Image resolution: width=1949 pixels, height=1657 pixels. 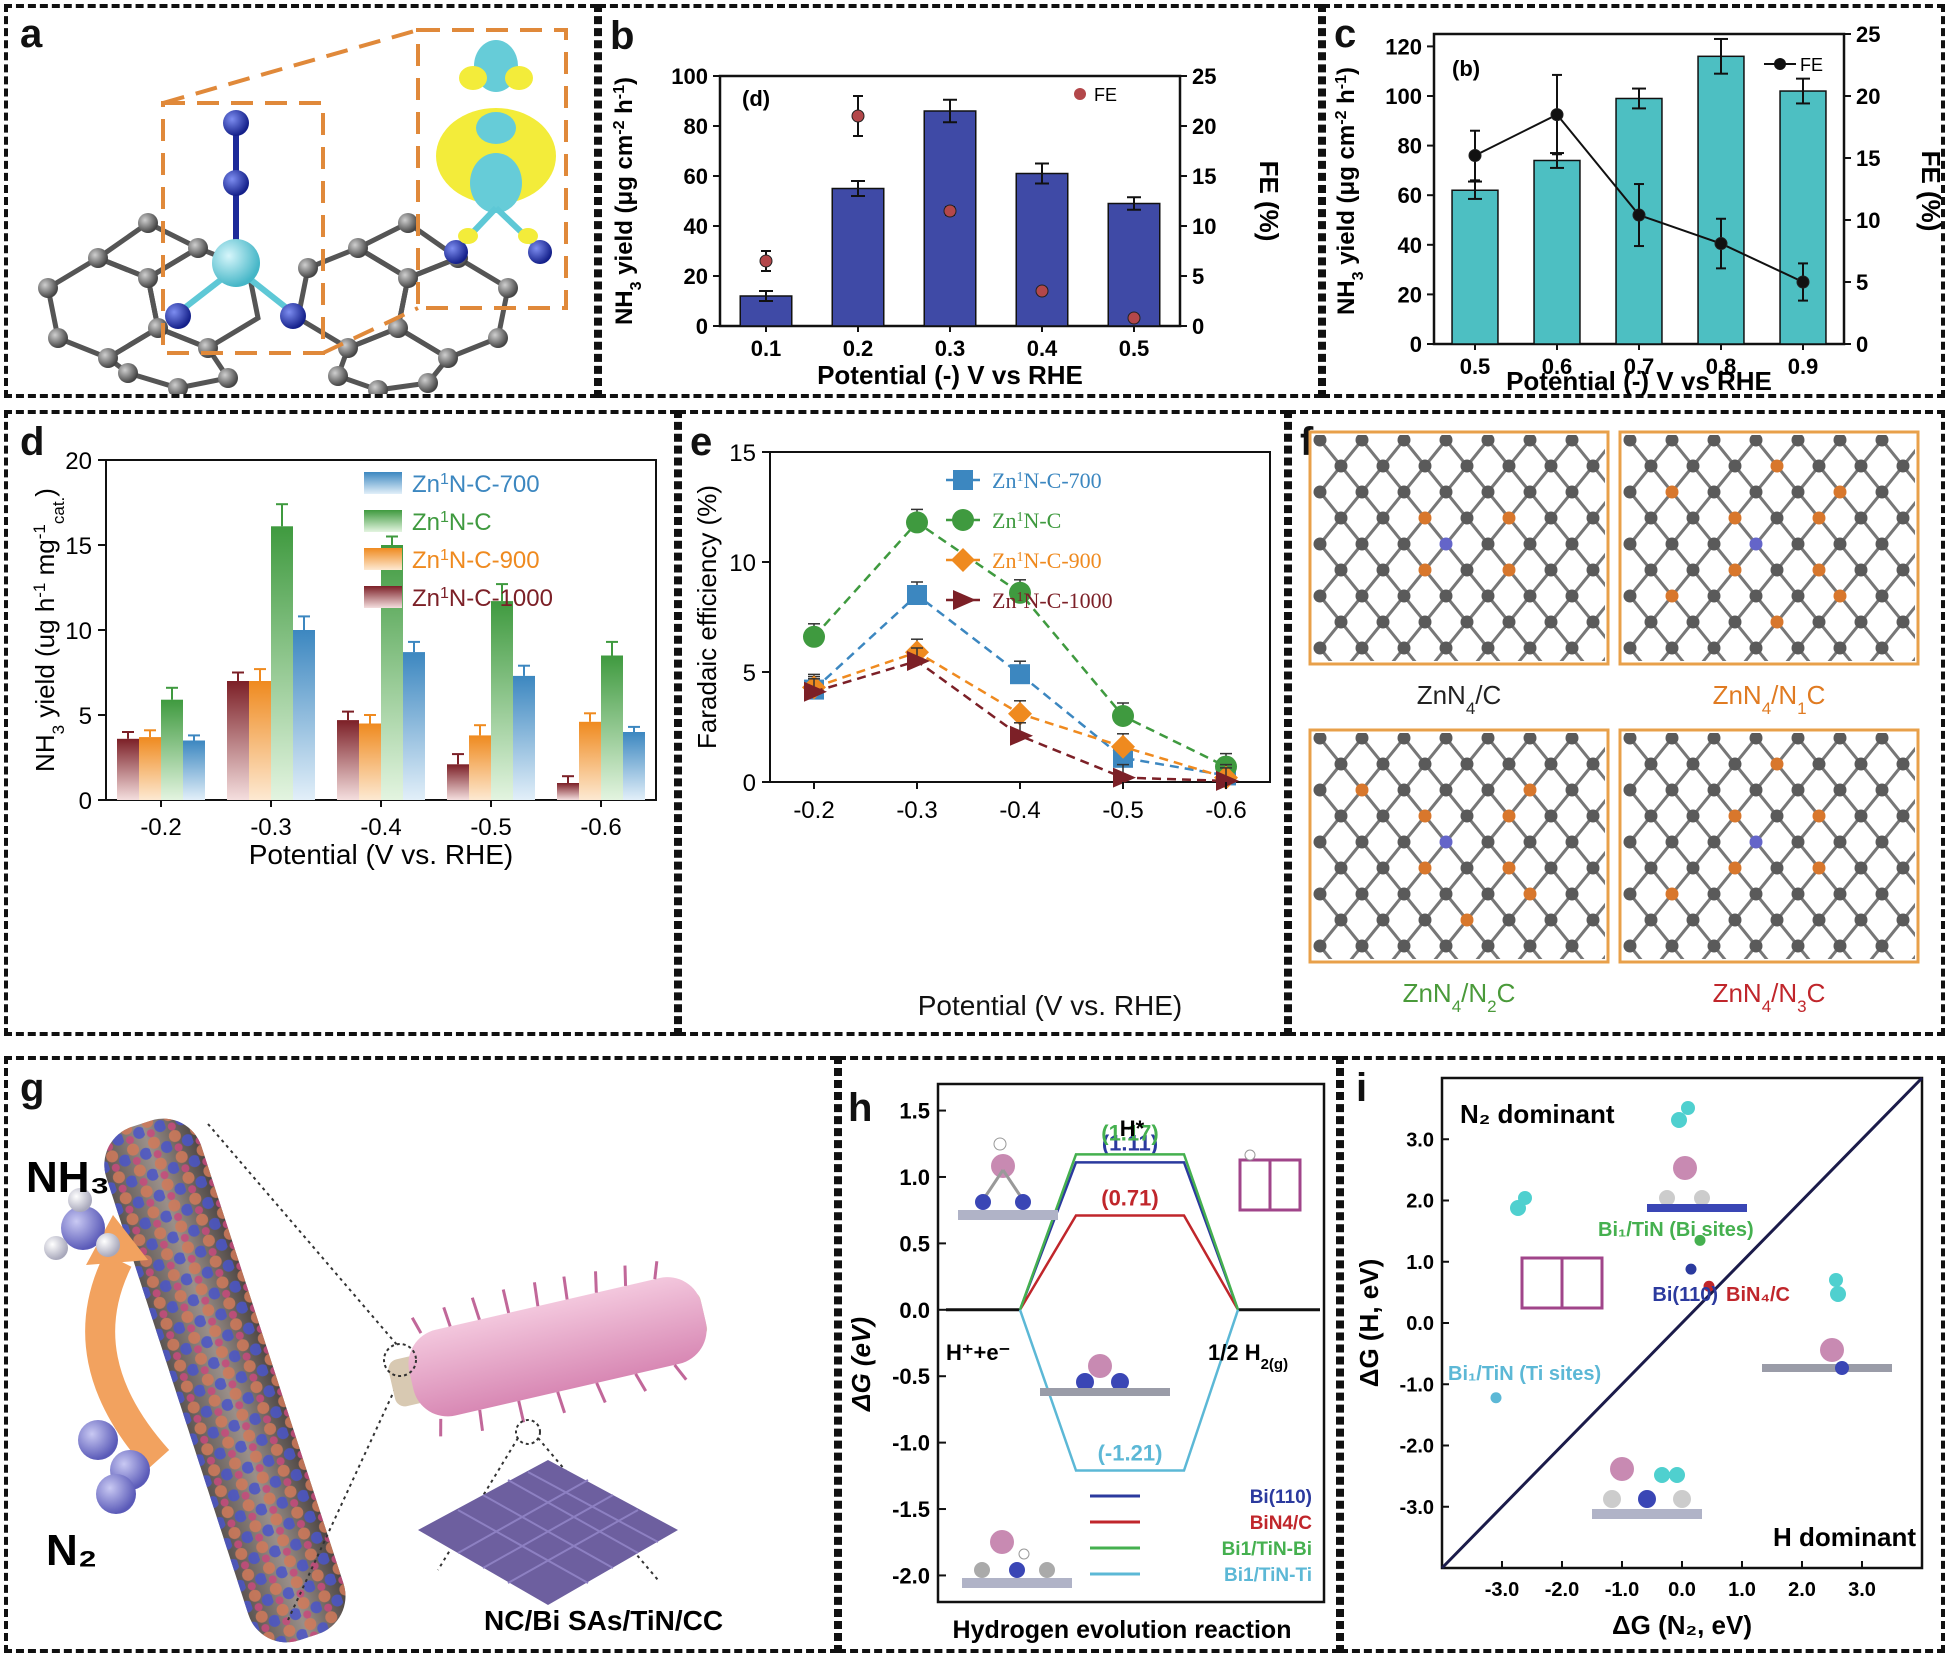 I want to click on legend-label: FE, so click(x=1811, y=65).